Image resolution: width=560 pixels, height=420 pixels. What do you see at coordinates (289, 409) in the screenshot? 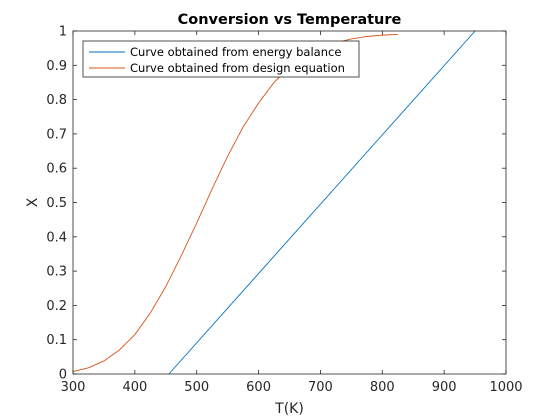
I see `x-axis-label: T(K)` at bounding box center [289, 409].